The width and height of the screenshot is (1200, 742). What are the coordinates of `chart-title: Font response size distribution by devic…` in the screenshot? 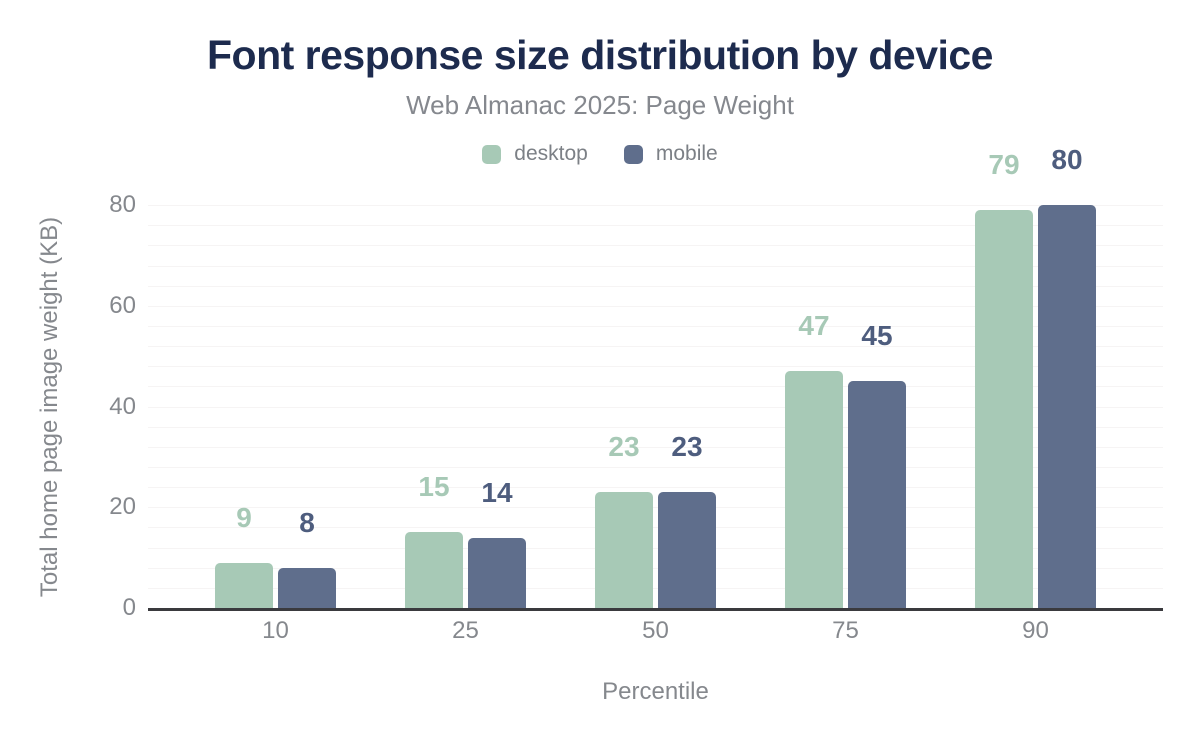 It's located at (600, 55).